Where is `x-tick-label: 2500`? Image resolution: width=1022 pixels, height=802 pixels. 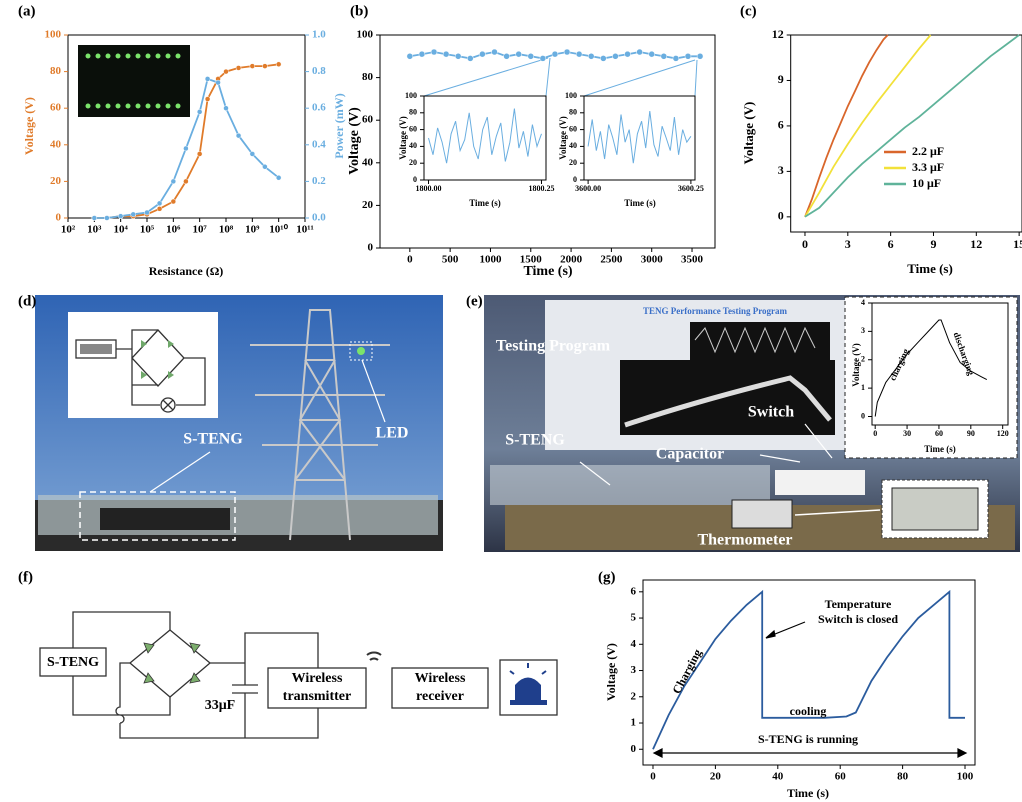
x-tick-label: 2500 is located at coordinates (611, 260).